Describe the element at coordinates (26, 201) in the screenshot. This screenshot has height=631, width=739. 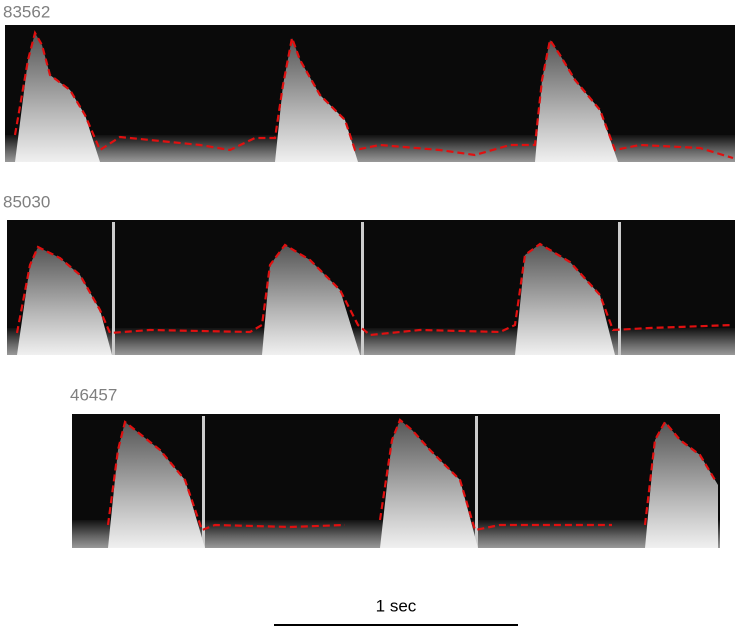
I see `panel-label: 85030` at that location.